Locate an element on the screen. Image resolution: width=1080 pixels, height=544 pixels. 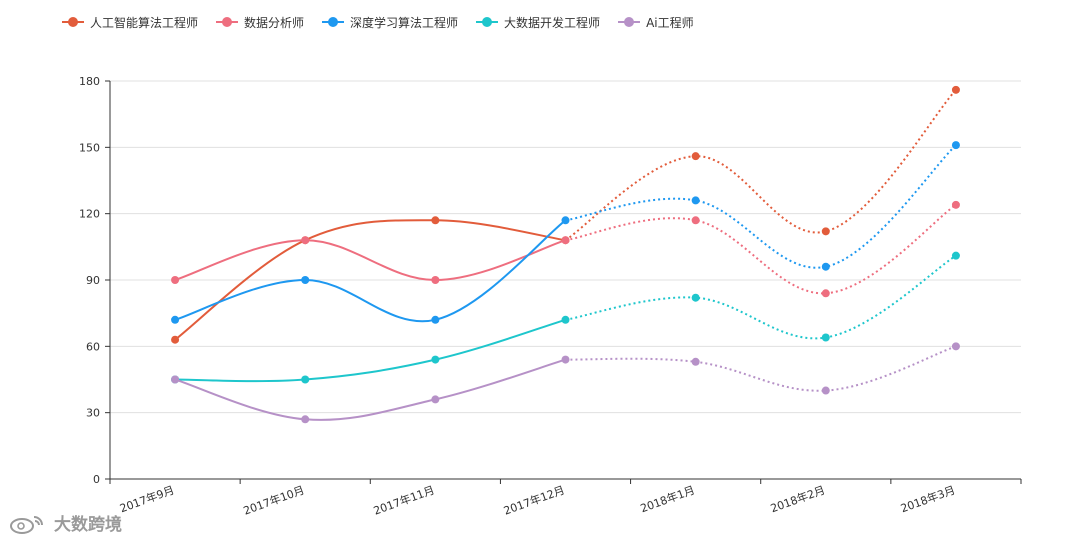
legend-item-deep-learning: 深度学习算法工程师 is located at coordinates (390, 22).